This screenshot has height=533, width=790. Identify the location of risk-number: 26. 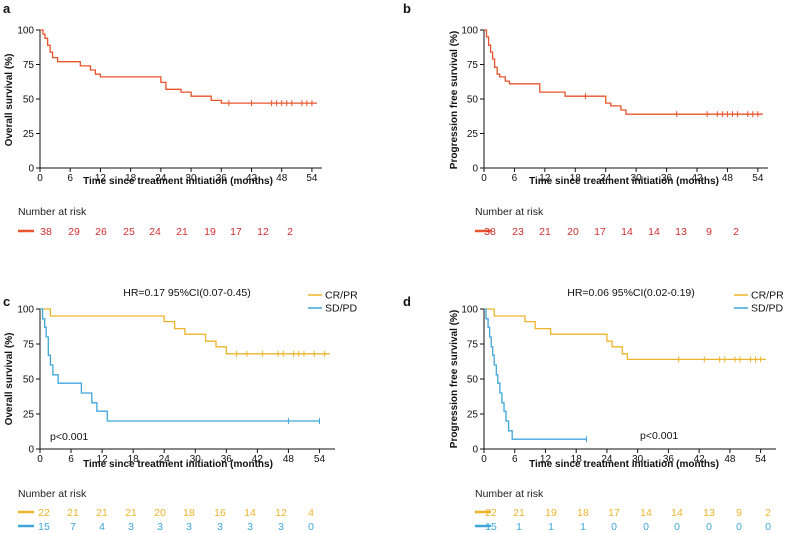
(101, 232).